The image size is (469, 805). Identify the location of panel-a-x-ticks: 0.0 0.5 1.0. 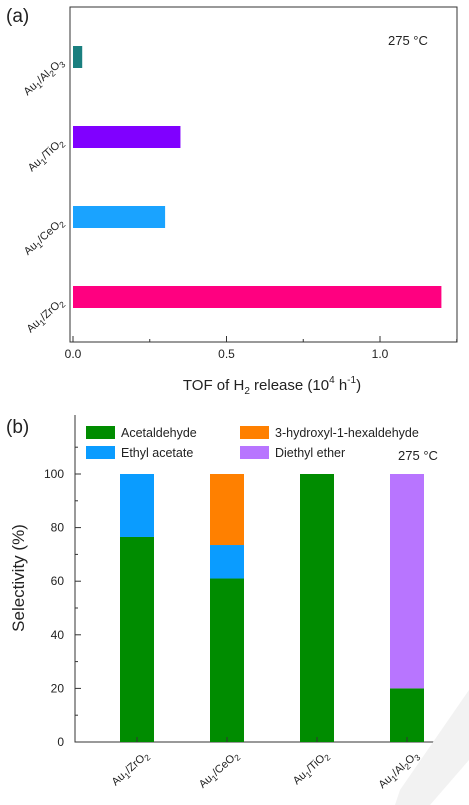
(261, 348).